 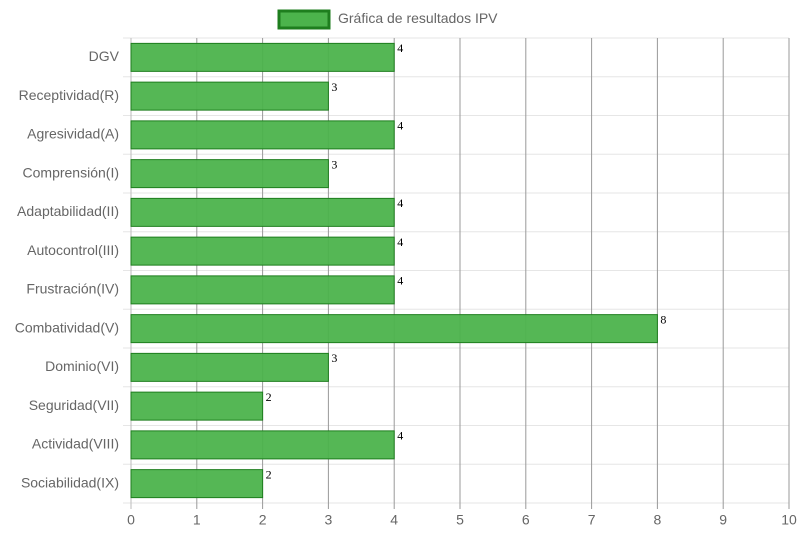 I want to click on x-tick-label: 3, so click(x=329, y=520).